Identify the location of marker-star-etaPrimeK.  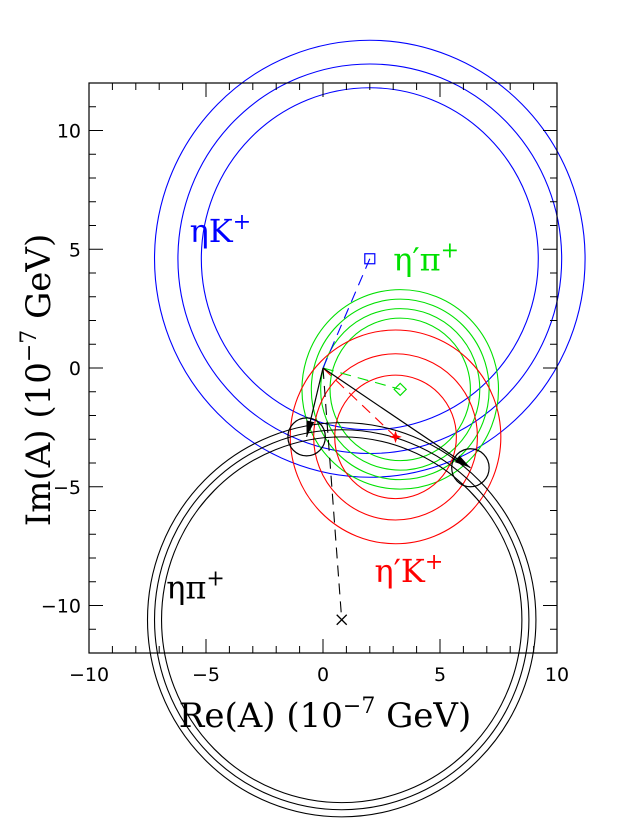
(395, 437).